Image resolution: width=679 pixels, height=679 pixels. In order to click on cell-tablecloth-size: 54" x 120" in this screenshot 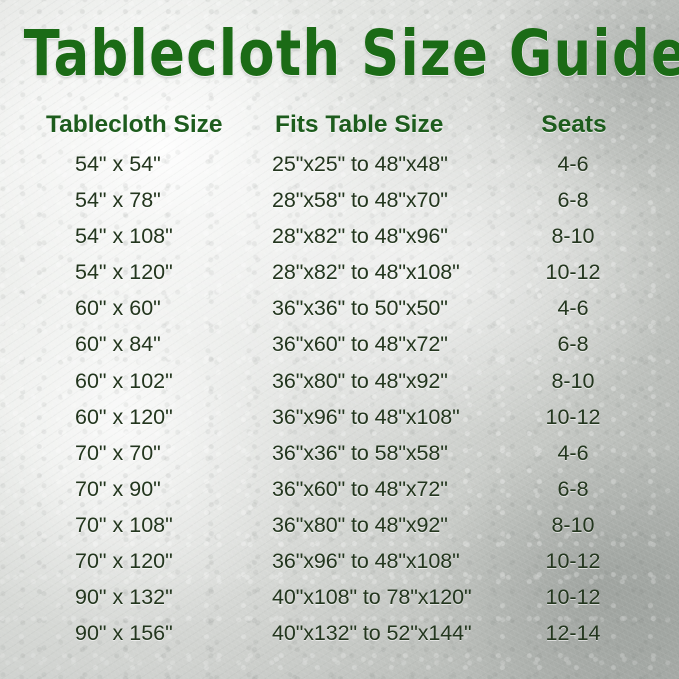, I will do `click(124, 272)`.